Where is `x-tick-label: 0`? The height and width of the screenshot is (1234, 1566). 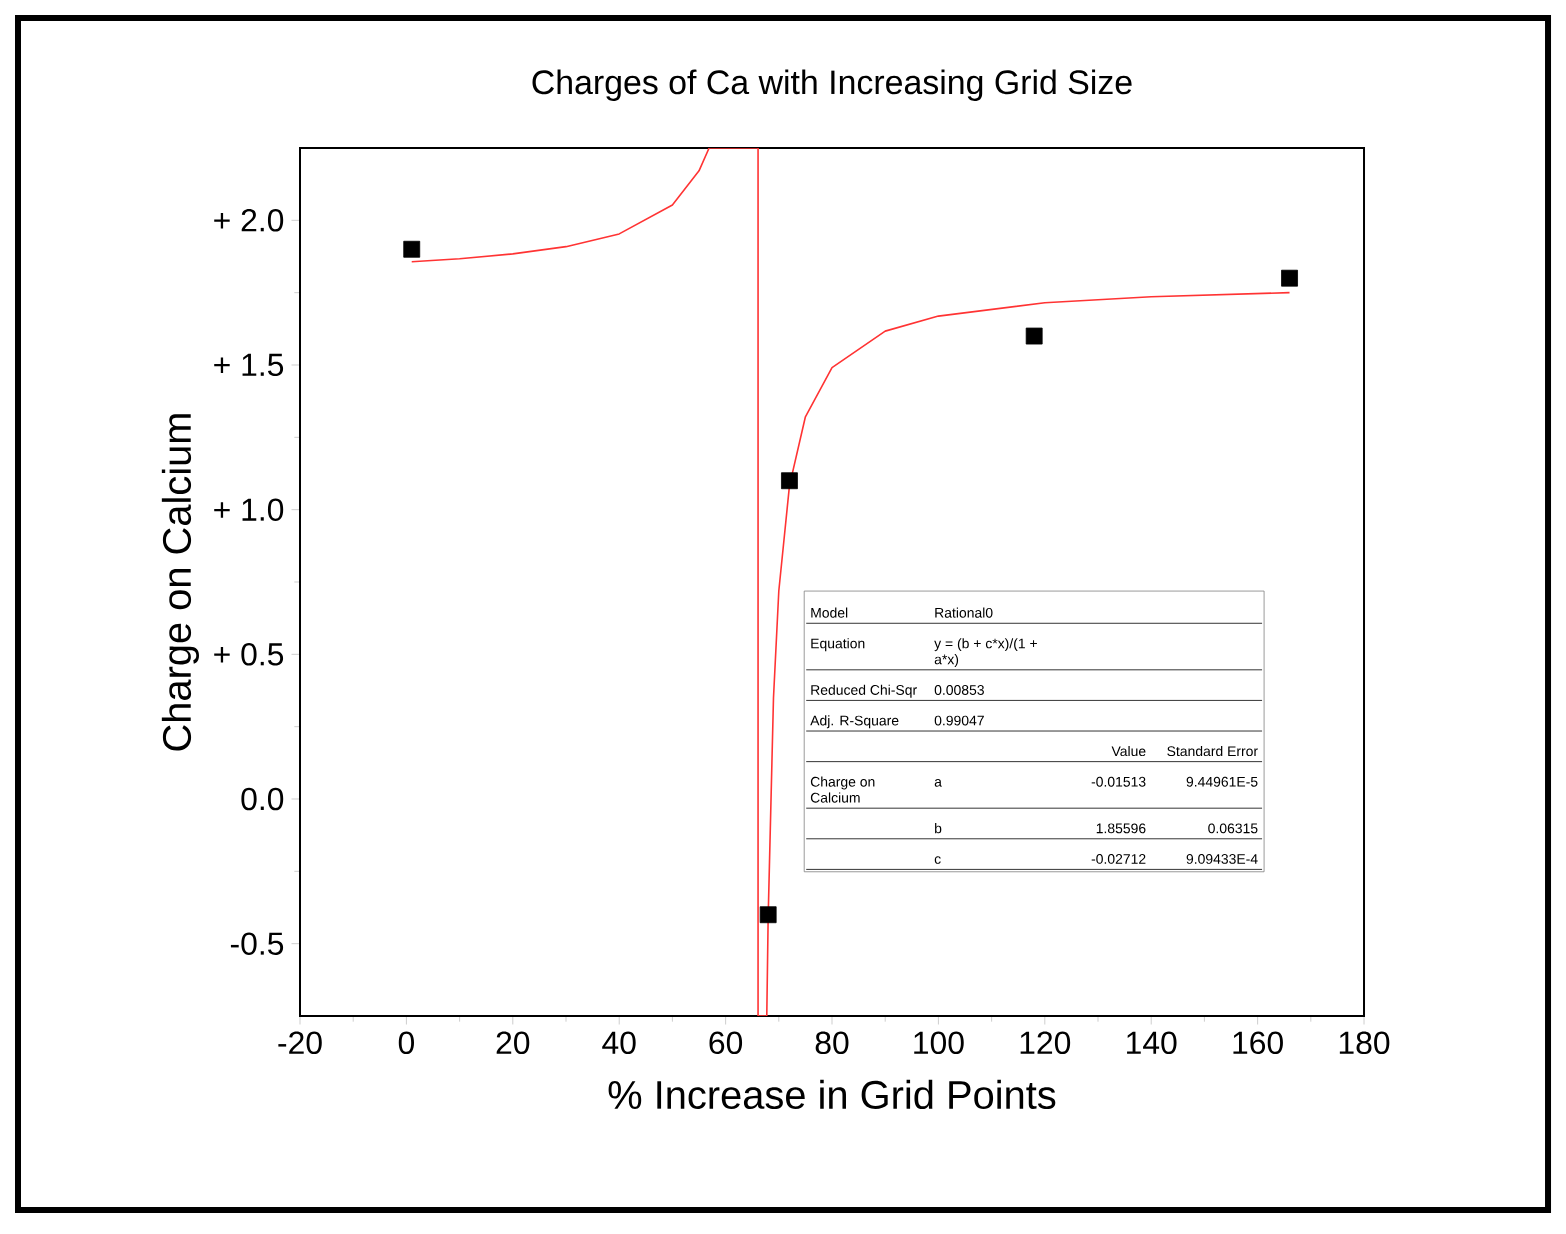 x-tick-label: 0 is located at coordinates (406, 1043).